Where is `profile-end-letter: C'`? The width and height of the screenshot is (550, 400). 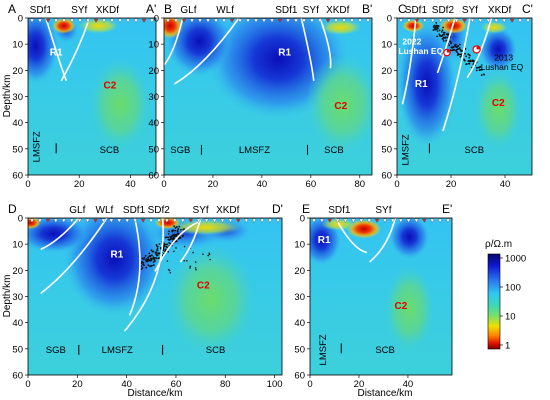
profile-end-letter: C' is located at coordinates (527, 9).